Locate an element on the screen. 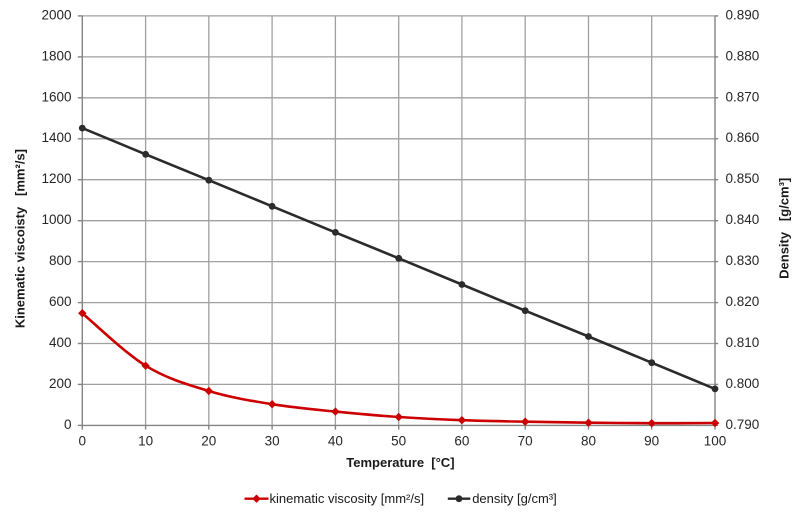 The width and height of the screenshot is (800, 516). svg-text: 10 is located at coordinates (145, 441).